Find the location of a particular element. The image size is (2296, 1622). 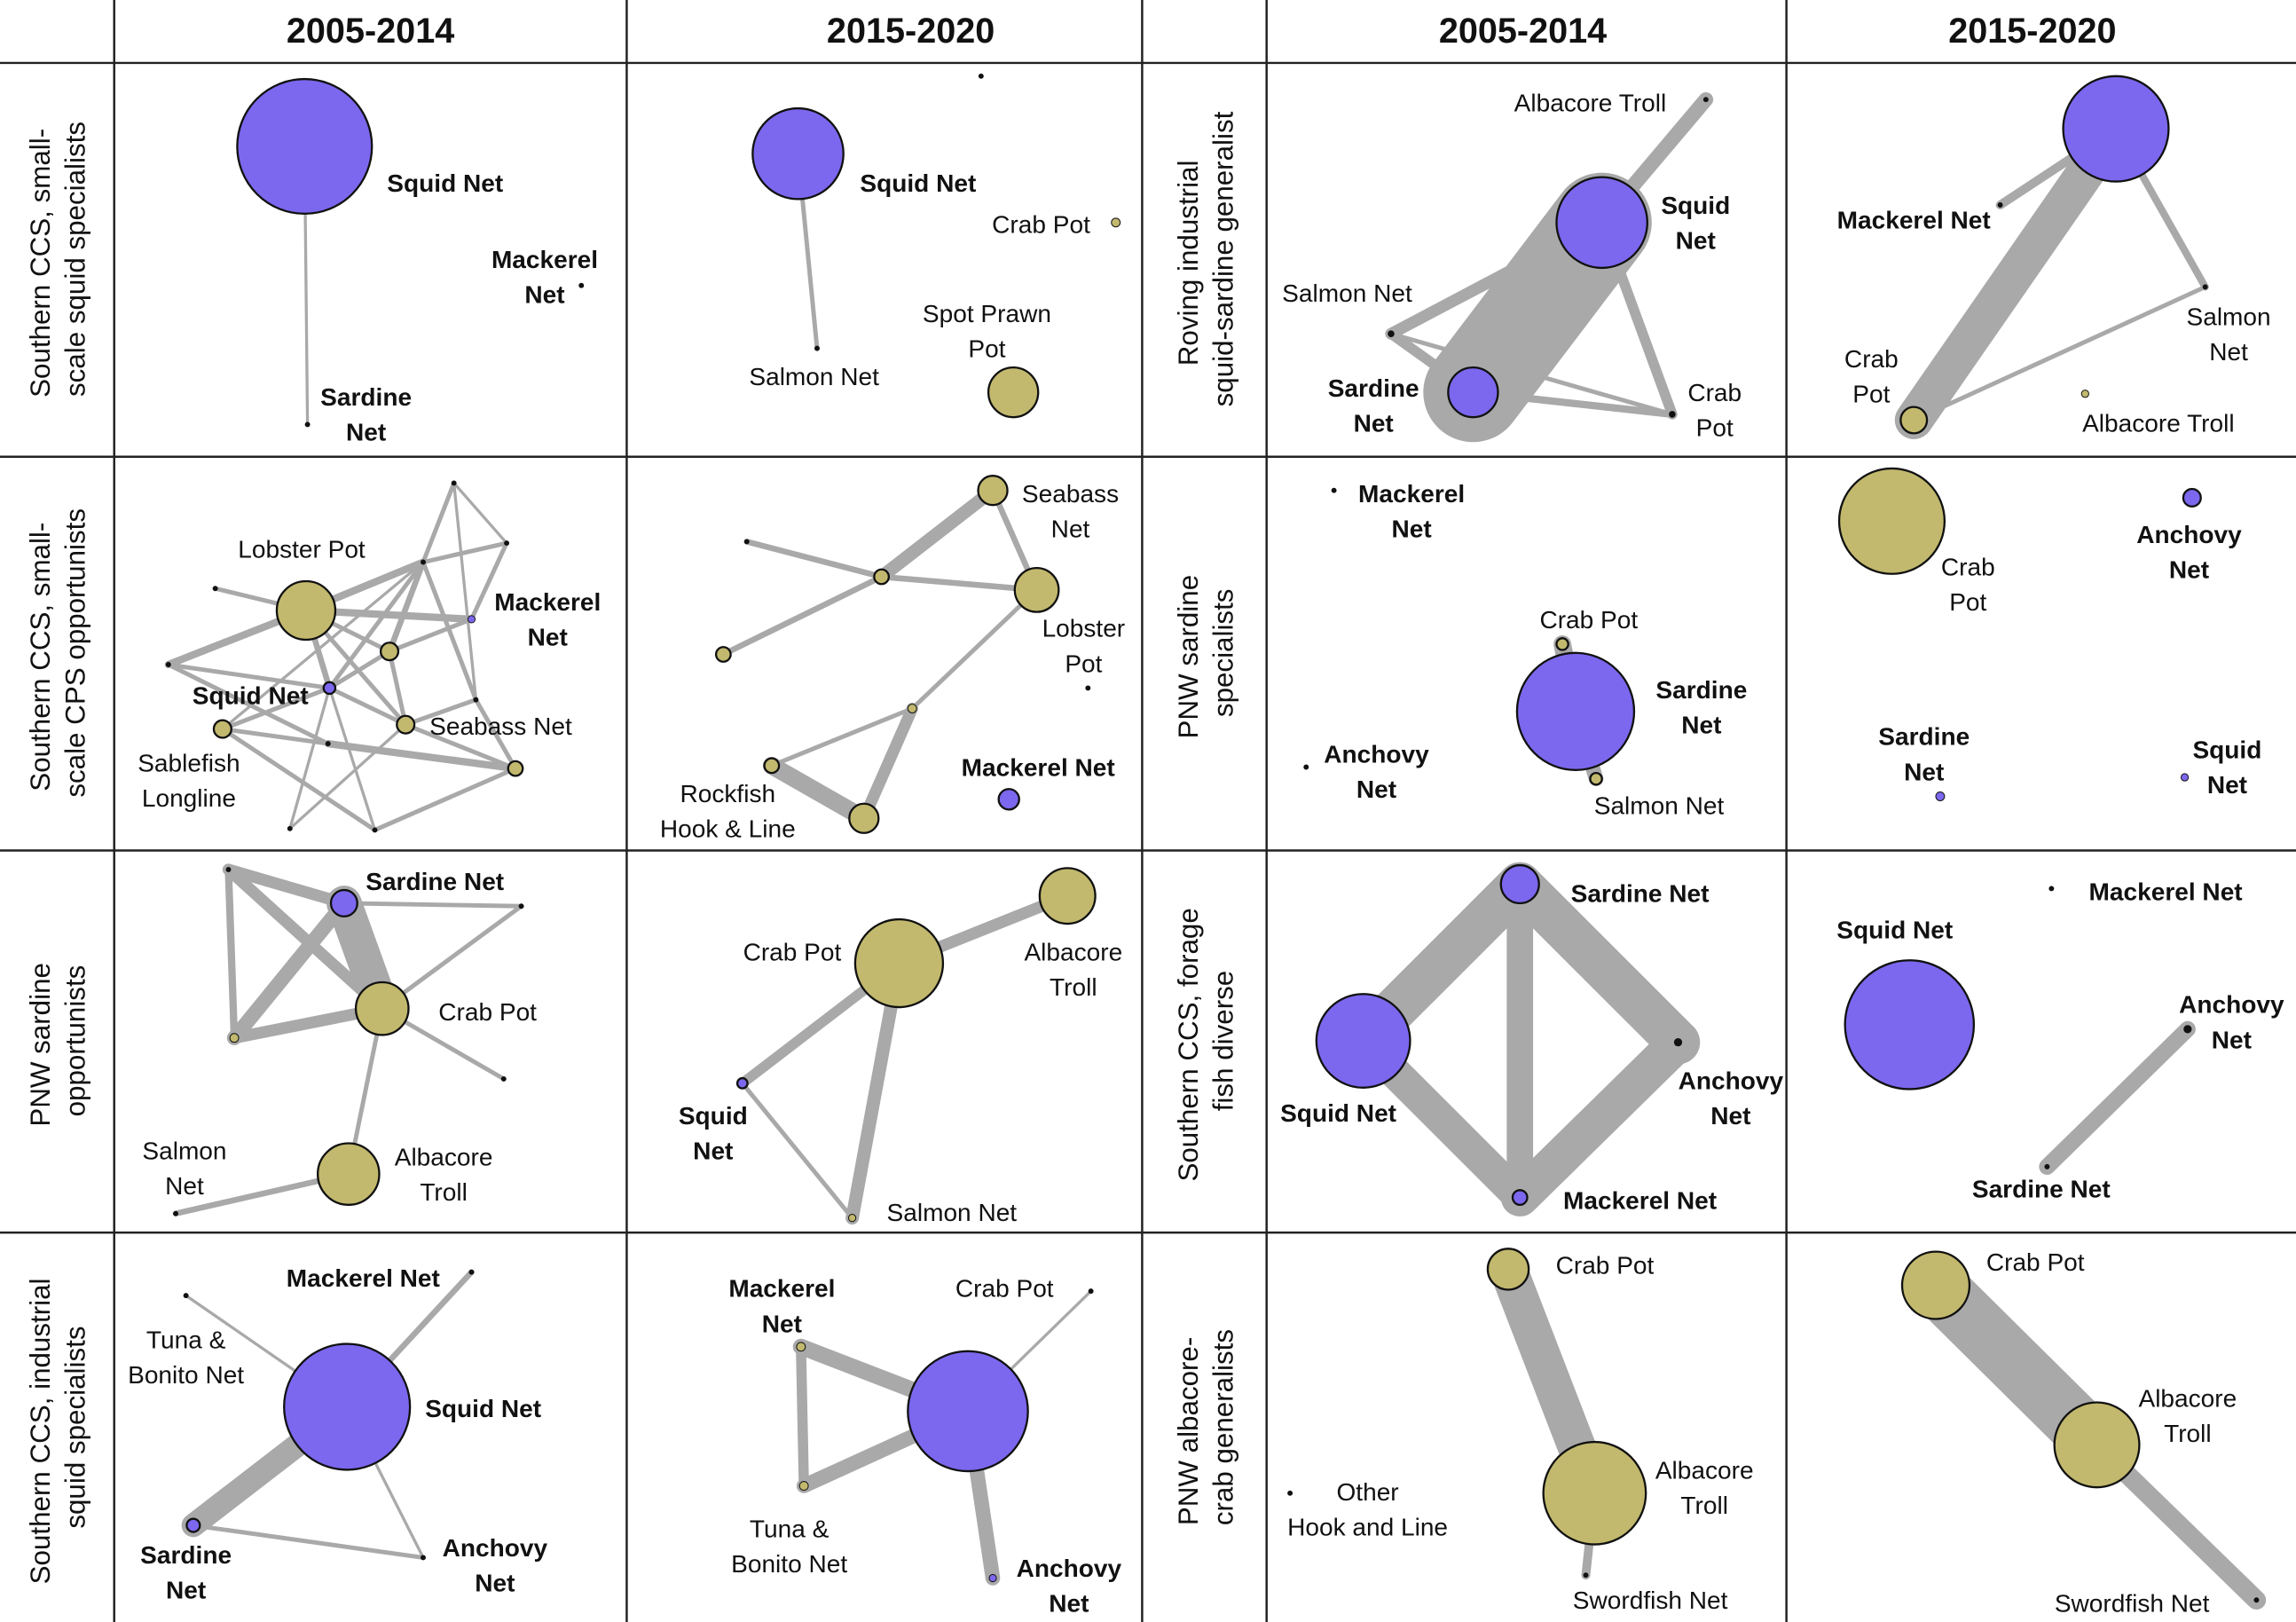

node-label-line: Swordfish Net is located at coordinates (1650, 1601).